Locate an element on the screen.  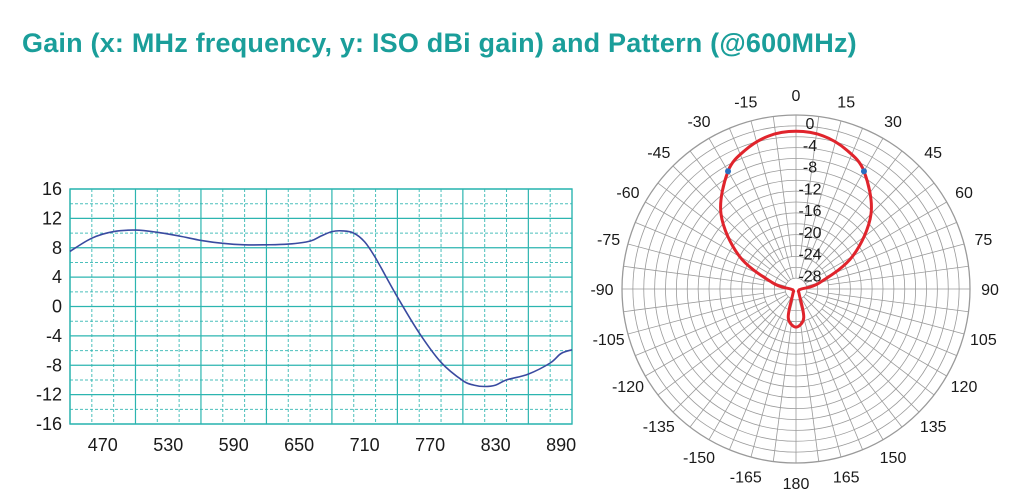
angle-tick-label: -30 is located at coordinates (698, 122).